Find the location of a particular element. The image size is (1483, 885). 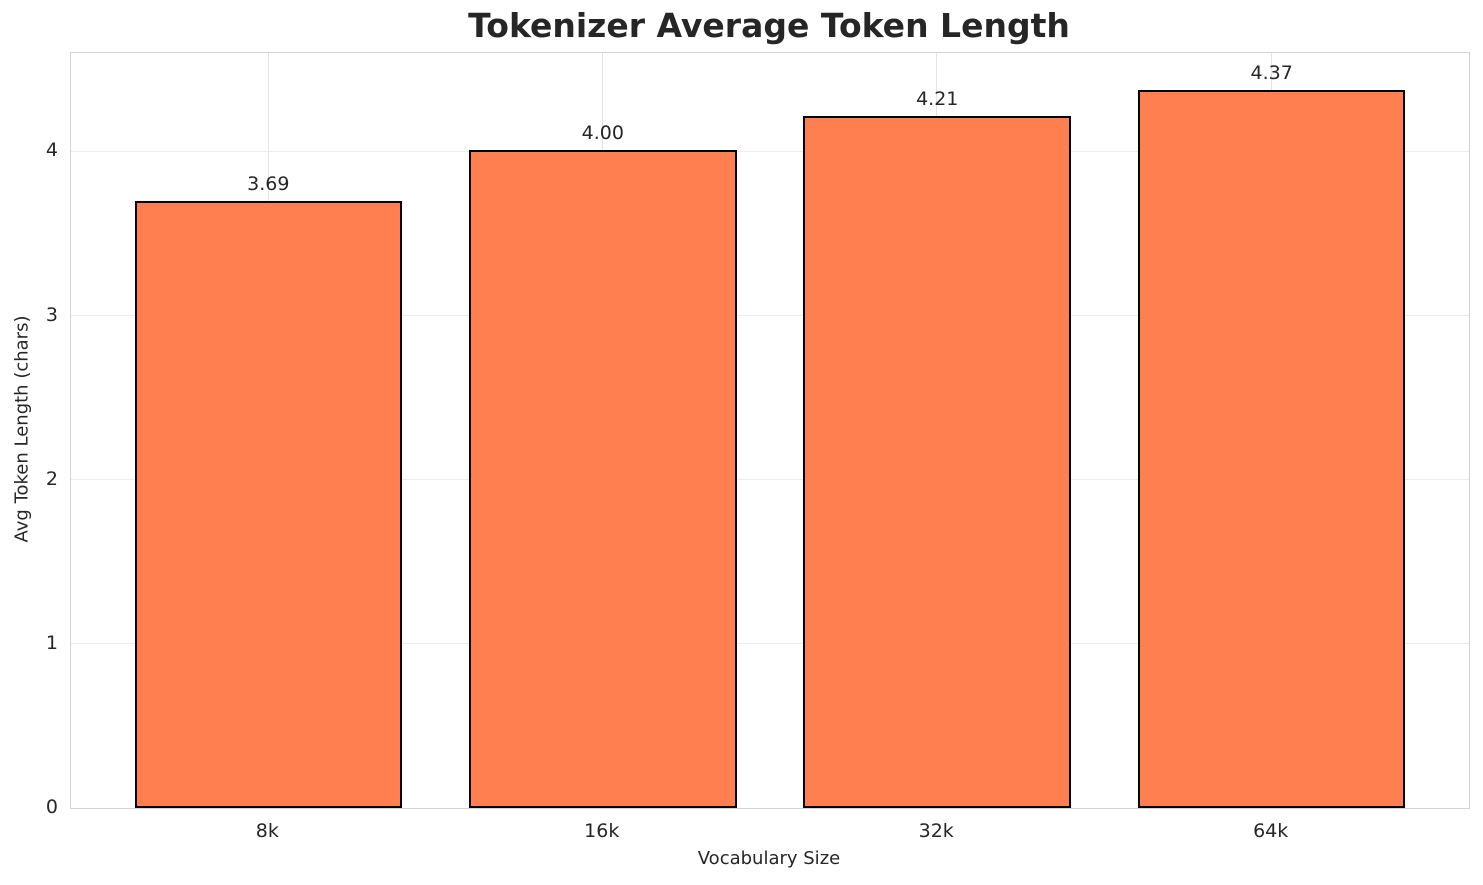

bar-value-label: 3.69 is located at coordinates (268, 184).